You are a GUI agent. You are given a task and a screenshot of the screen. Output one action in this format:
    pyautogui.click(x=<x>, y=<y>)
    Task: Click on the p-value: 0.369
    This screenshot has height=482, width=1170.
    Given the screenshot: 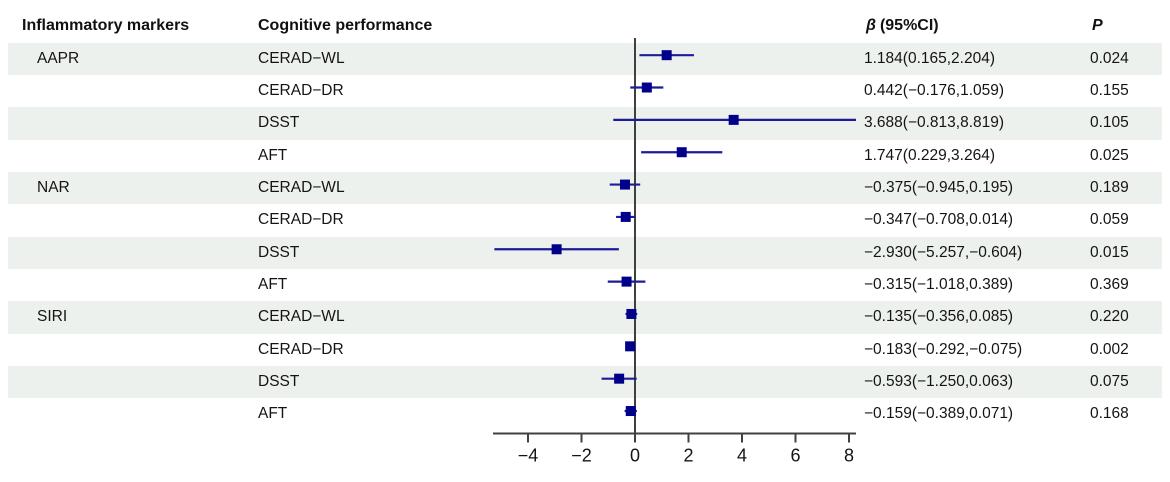 What is the action you would take?
    pyautogui.click(x=1109, y=284)
    